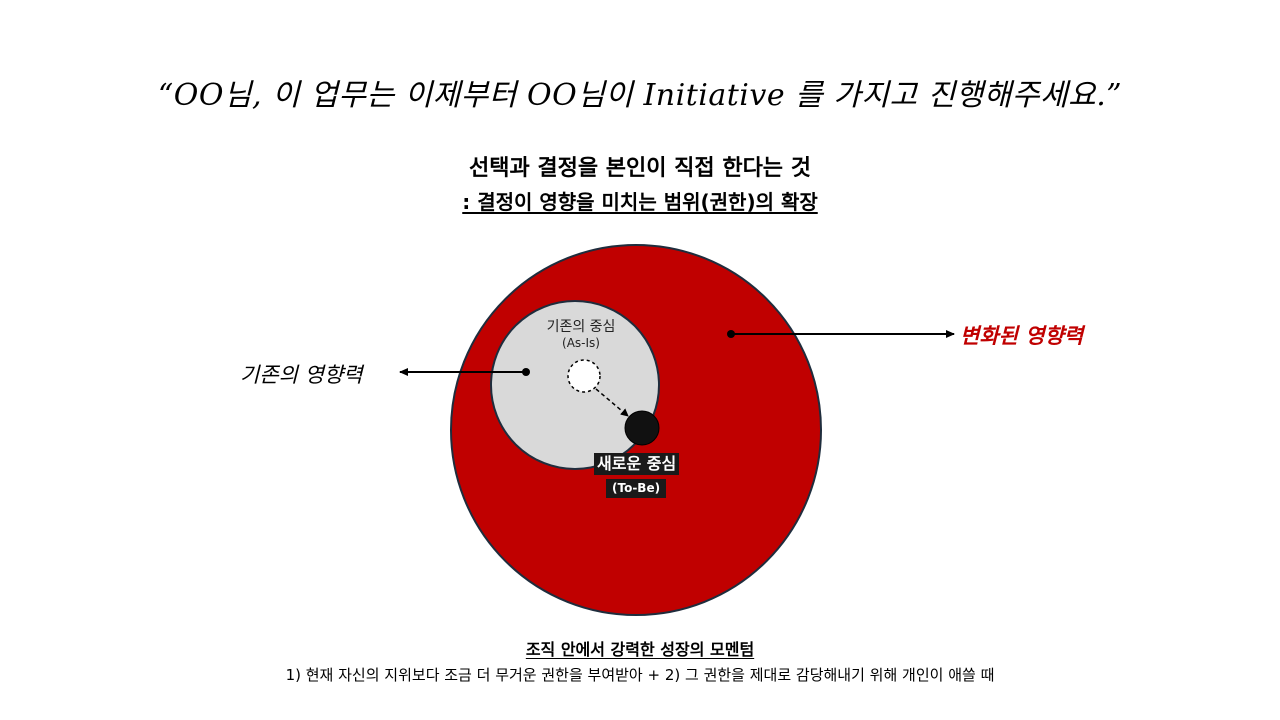  What do you see at coordinates (581, 343) in the screenshot?
I see `as-is-sublabel: (As-Is)` at bounding box center [581, 343].